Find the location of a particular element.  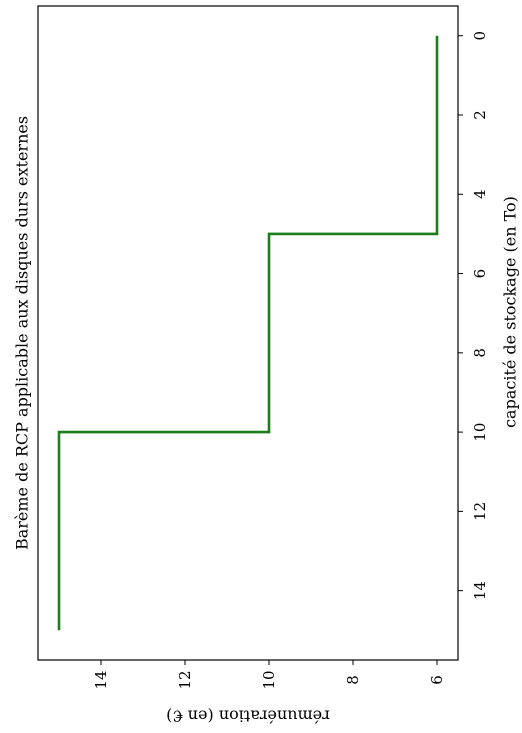

x-tick-label: 4 is located at coordinates (480, 194).